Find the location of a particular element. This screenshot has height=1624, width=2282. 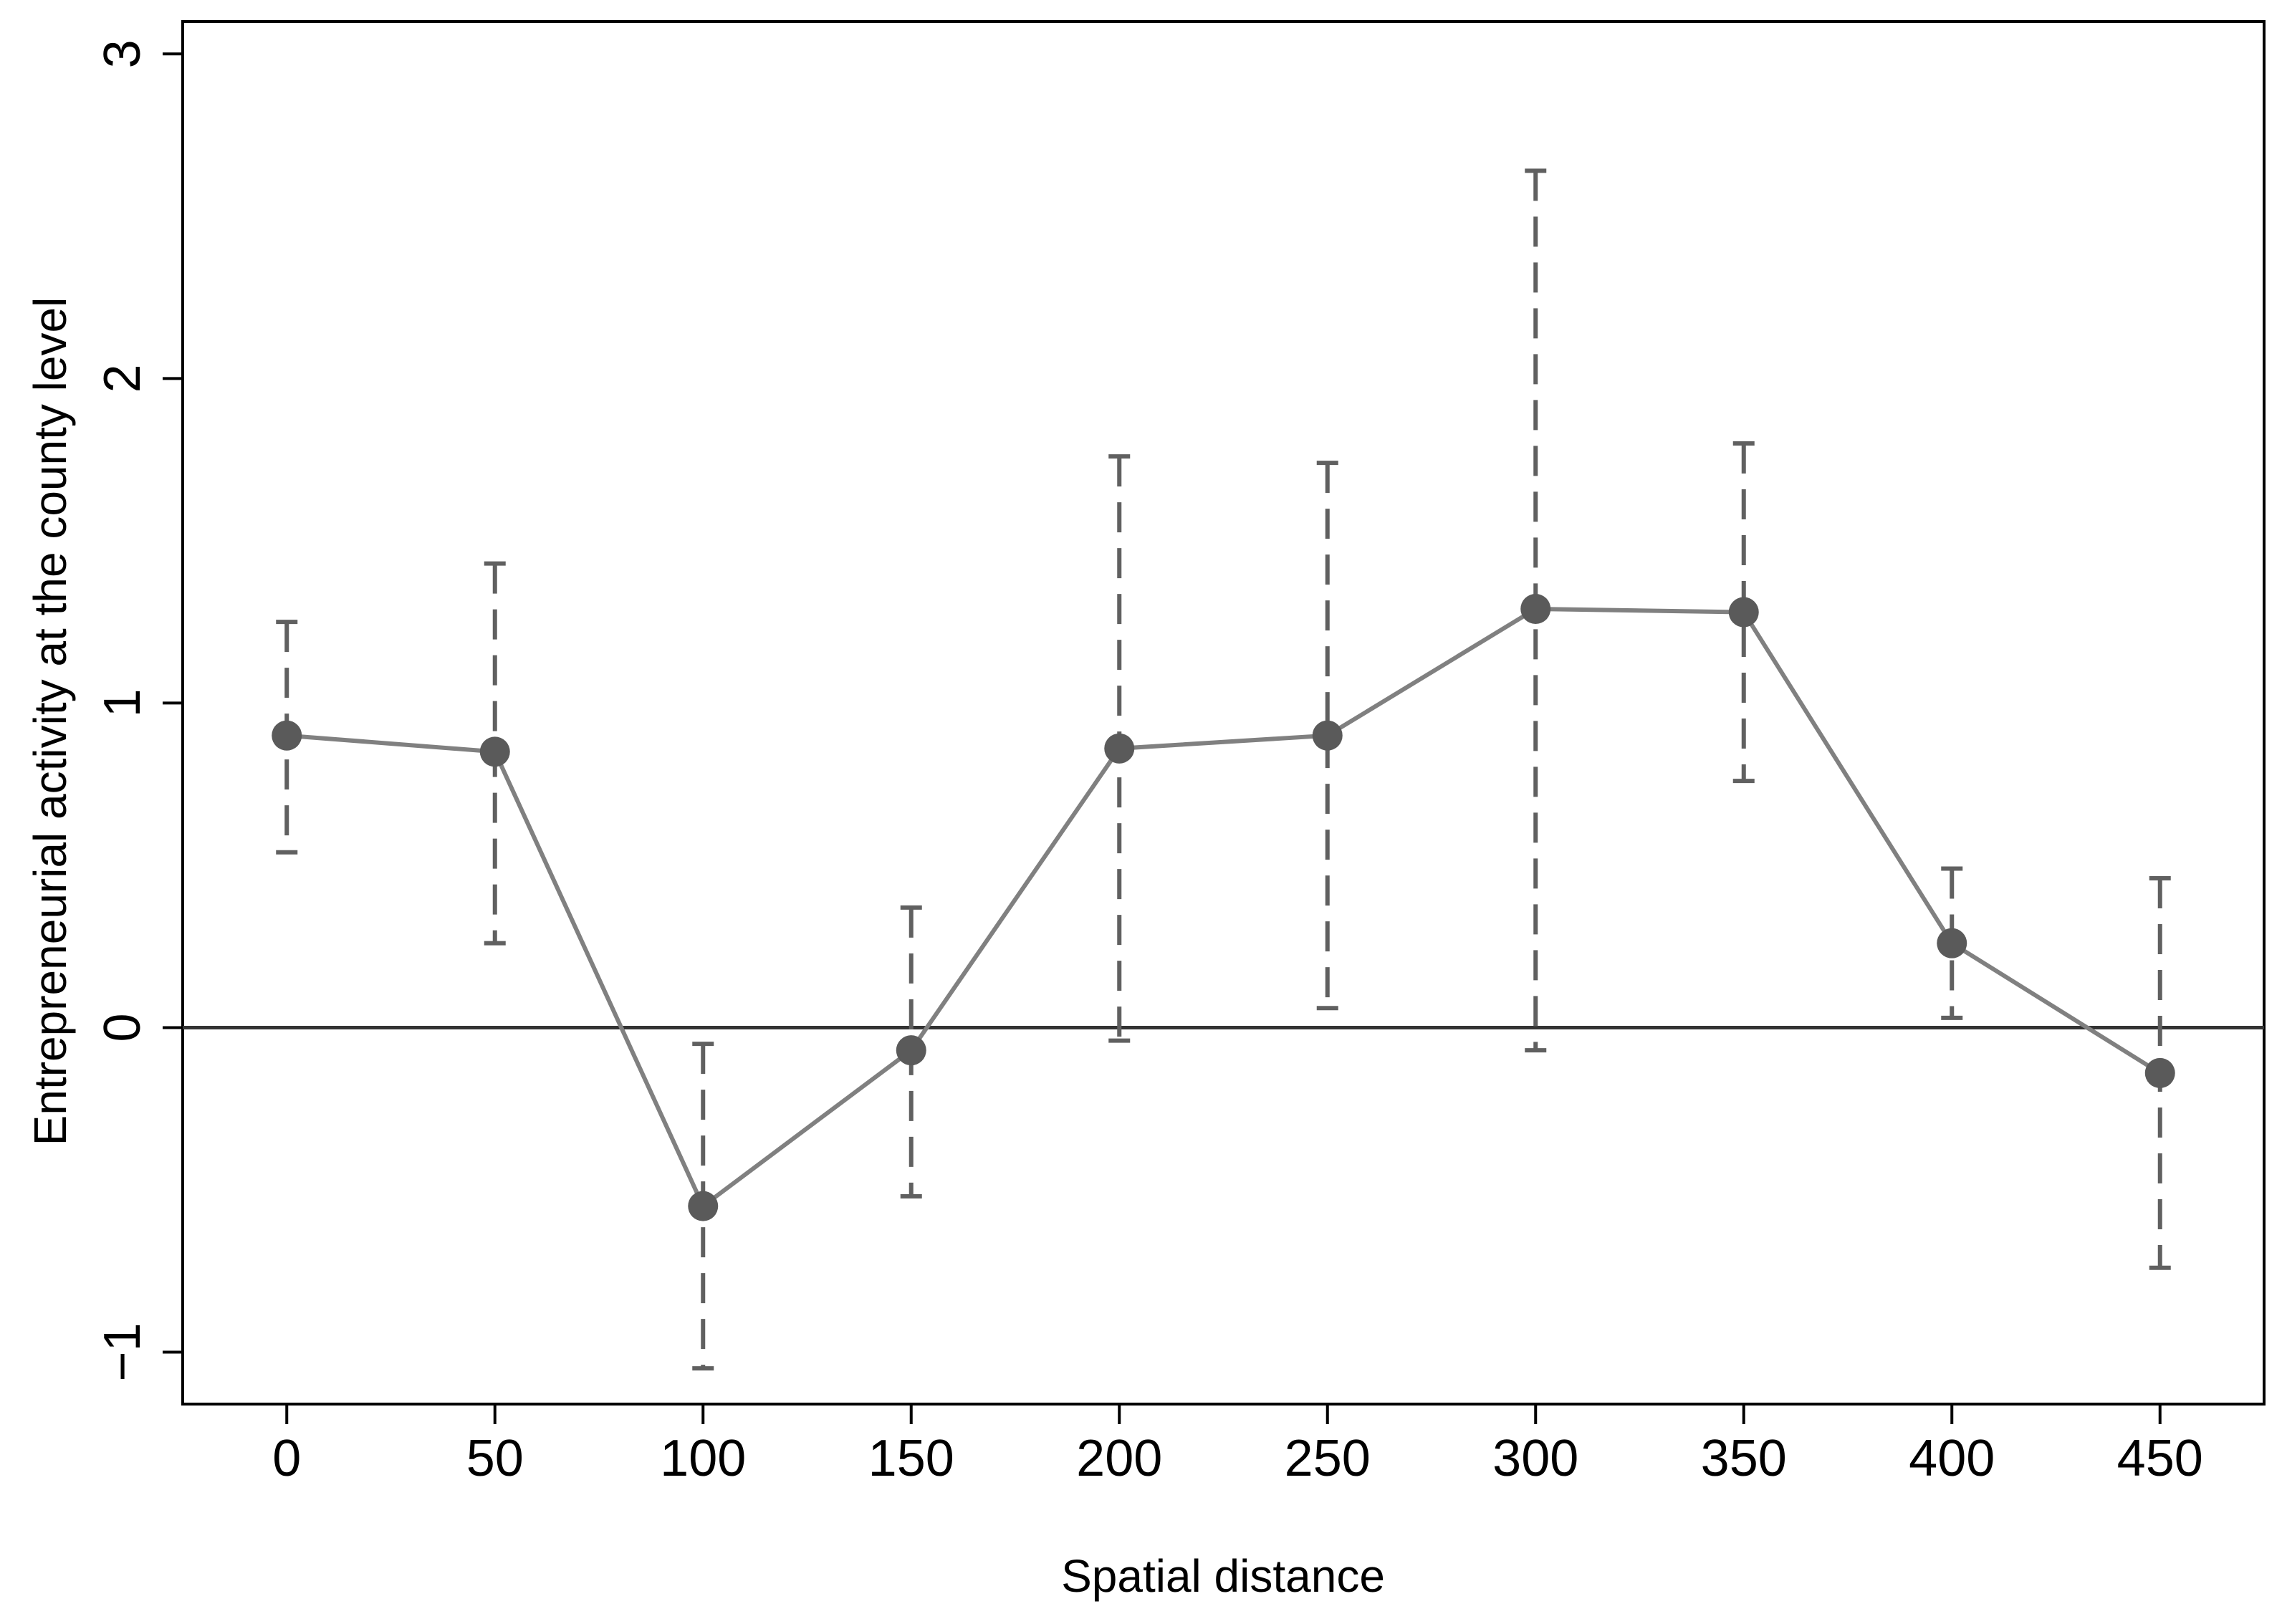

y-tick-label: 0 is located at coordinates (122, 1028).